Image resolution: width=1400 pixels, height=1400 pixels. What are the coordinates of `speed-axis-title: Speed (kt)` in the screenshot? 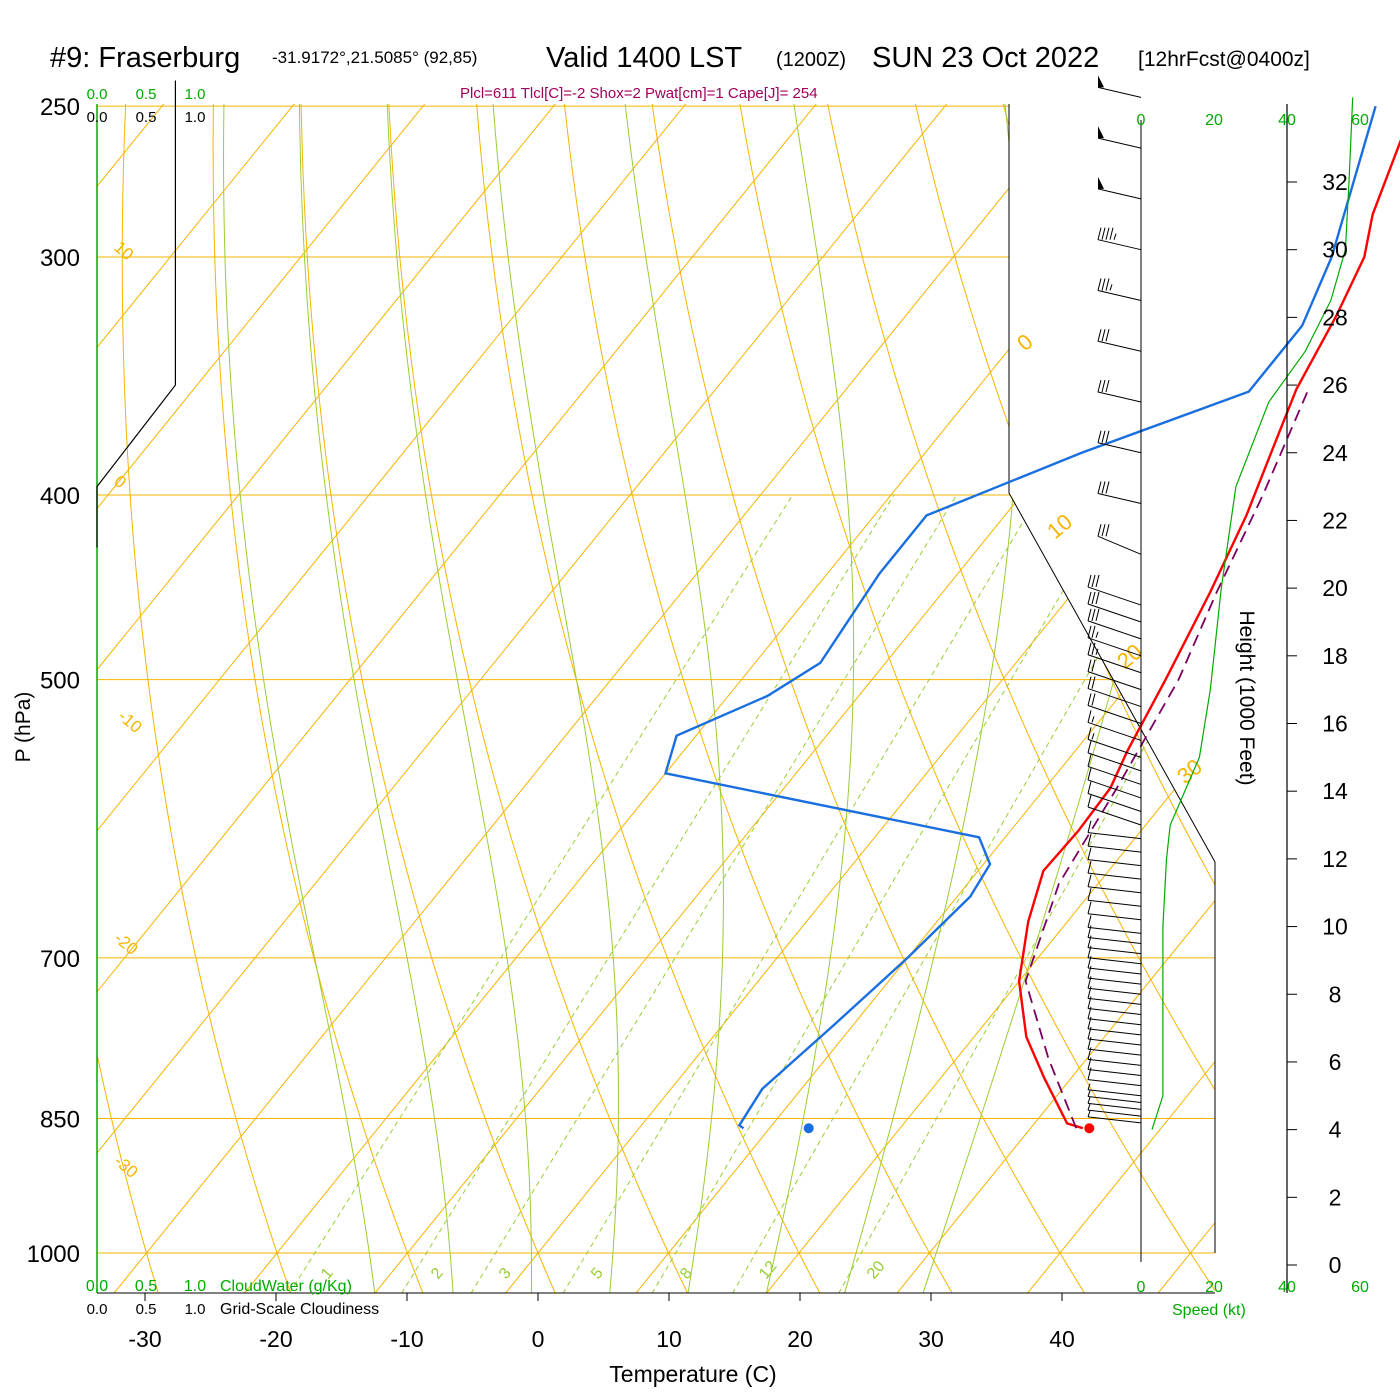 It's located at (1209, 1310).